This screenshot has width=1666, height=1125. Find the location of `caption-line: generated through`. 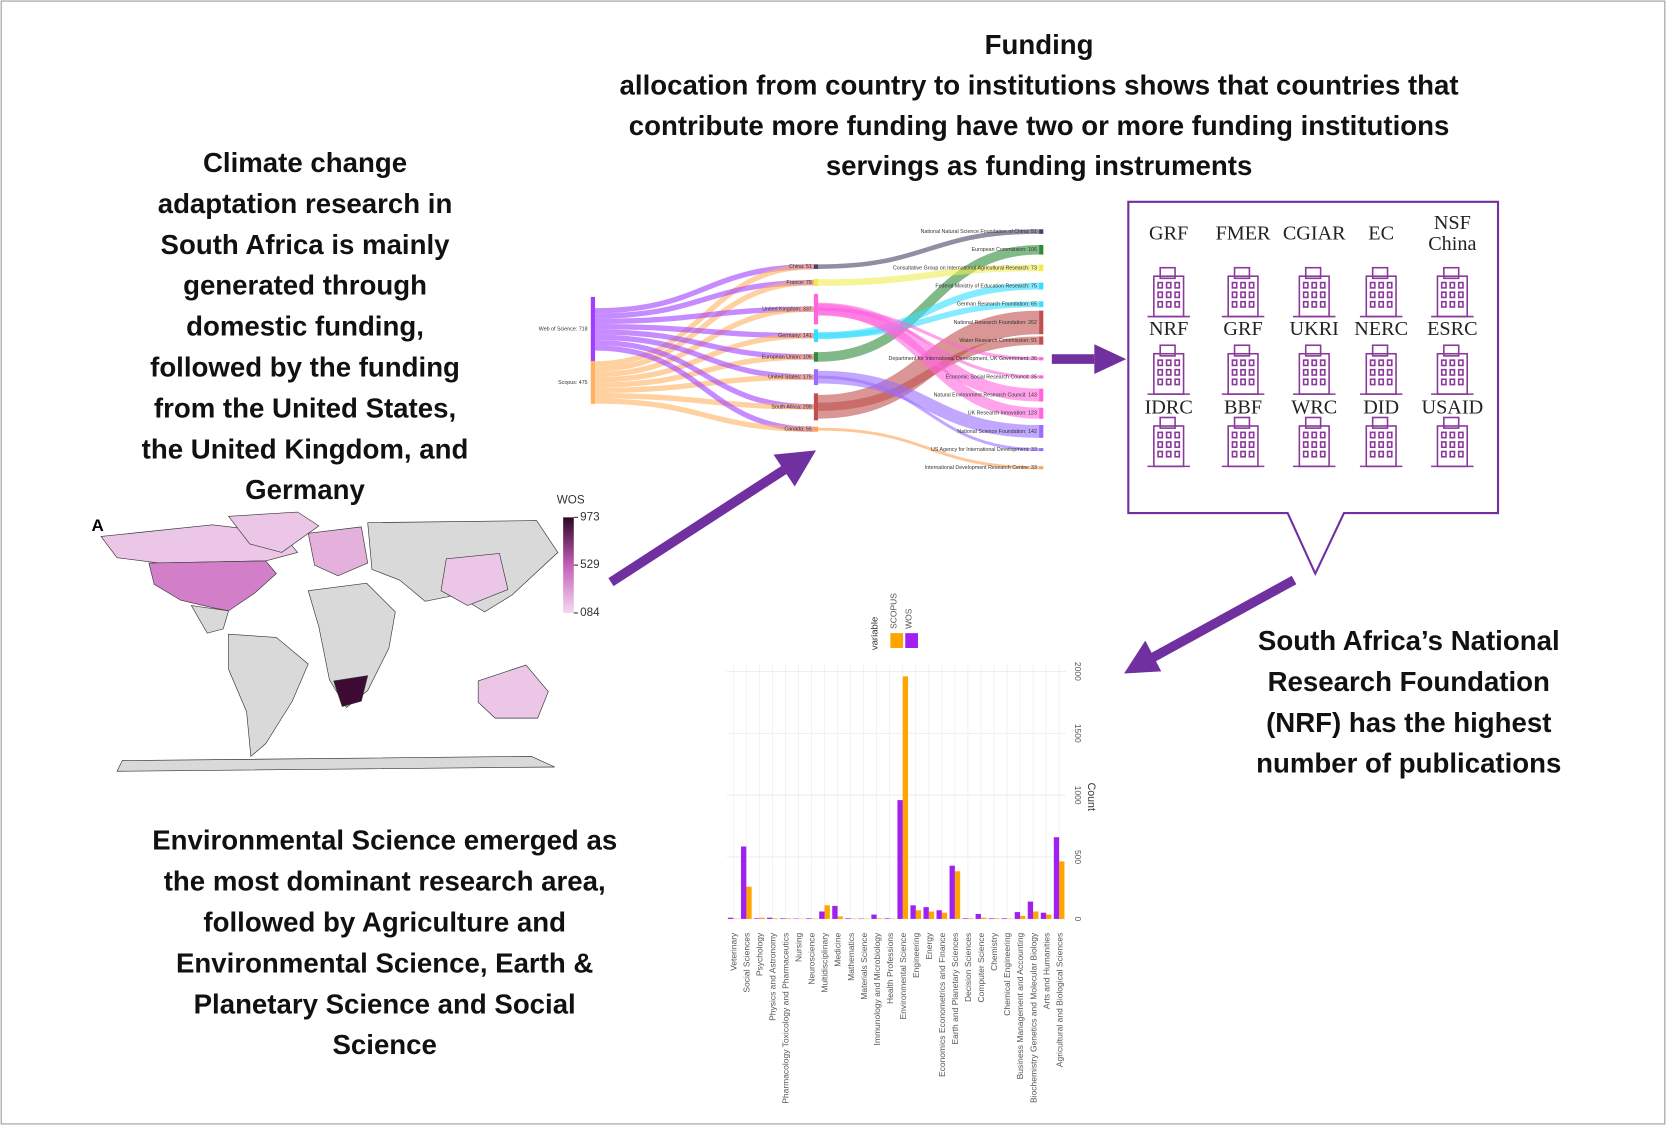

caption-line: generated through is located at coordinates (305, 285).